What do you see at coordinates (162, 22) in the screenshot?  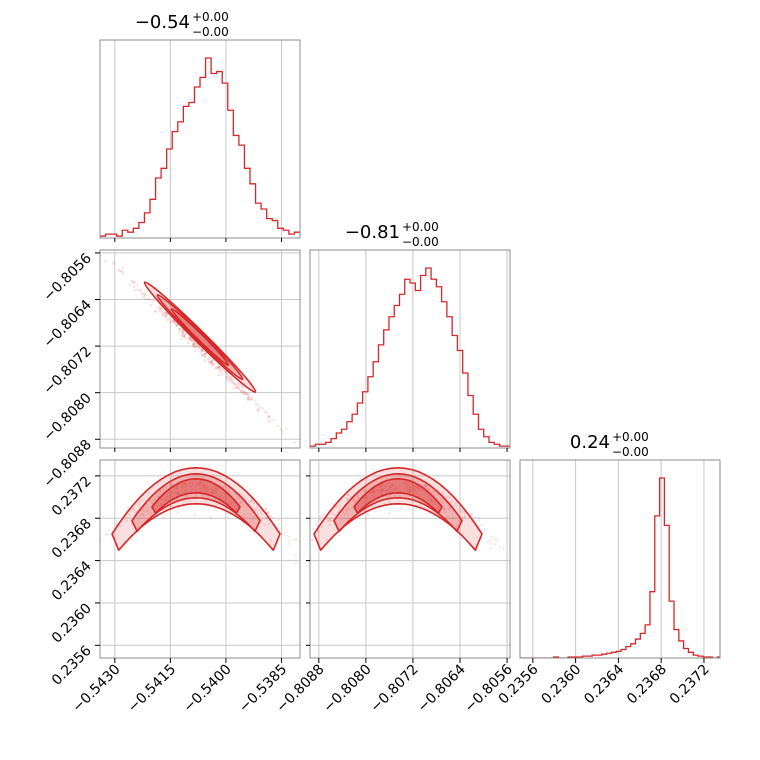 I see `param-0-median: −0.54` at bounding box center [162, 22].